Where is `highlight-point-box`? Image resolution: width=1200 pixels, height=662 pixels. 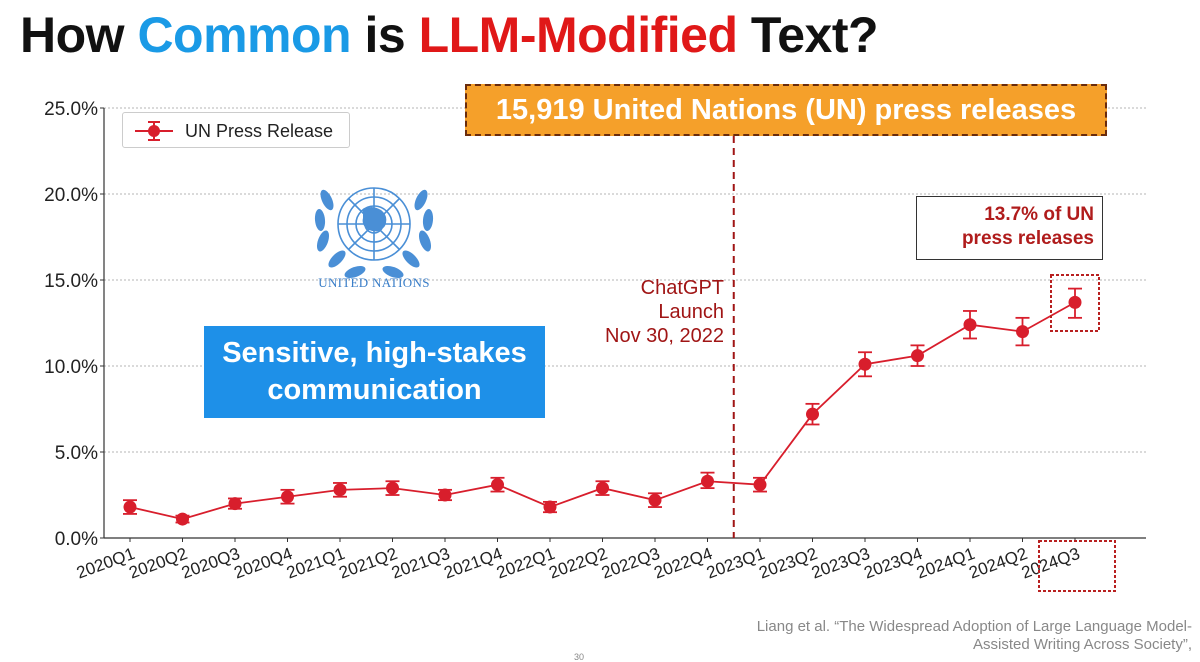
highlight-point-box is located at coordinates (1075, 303).